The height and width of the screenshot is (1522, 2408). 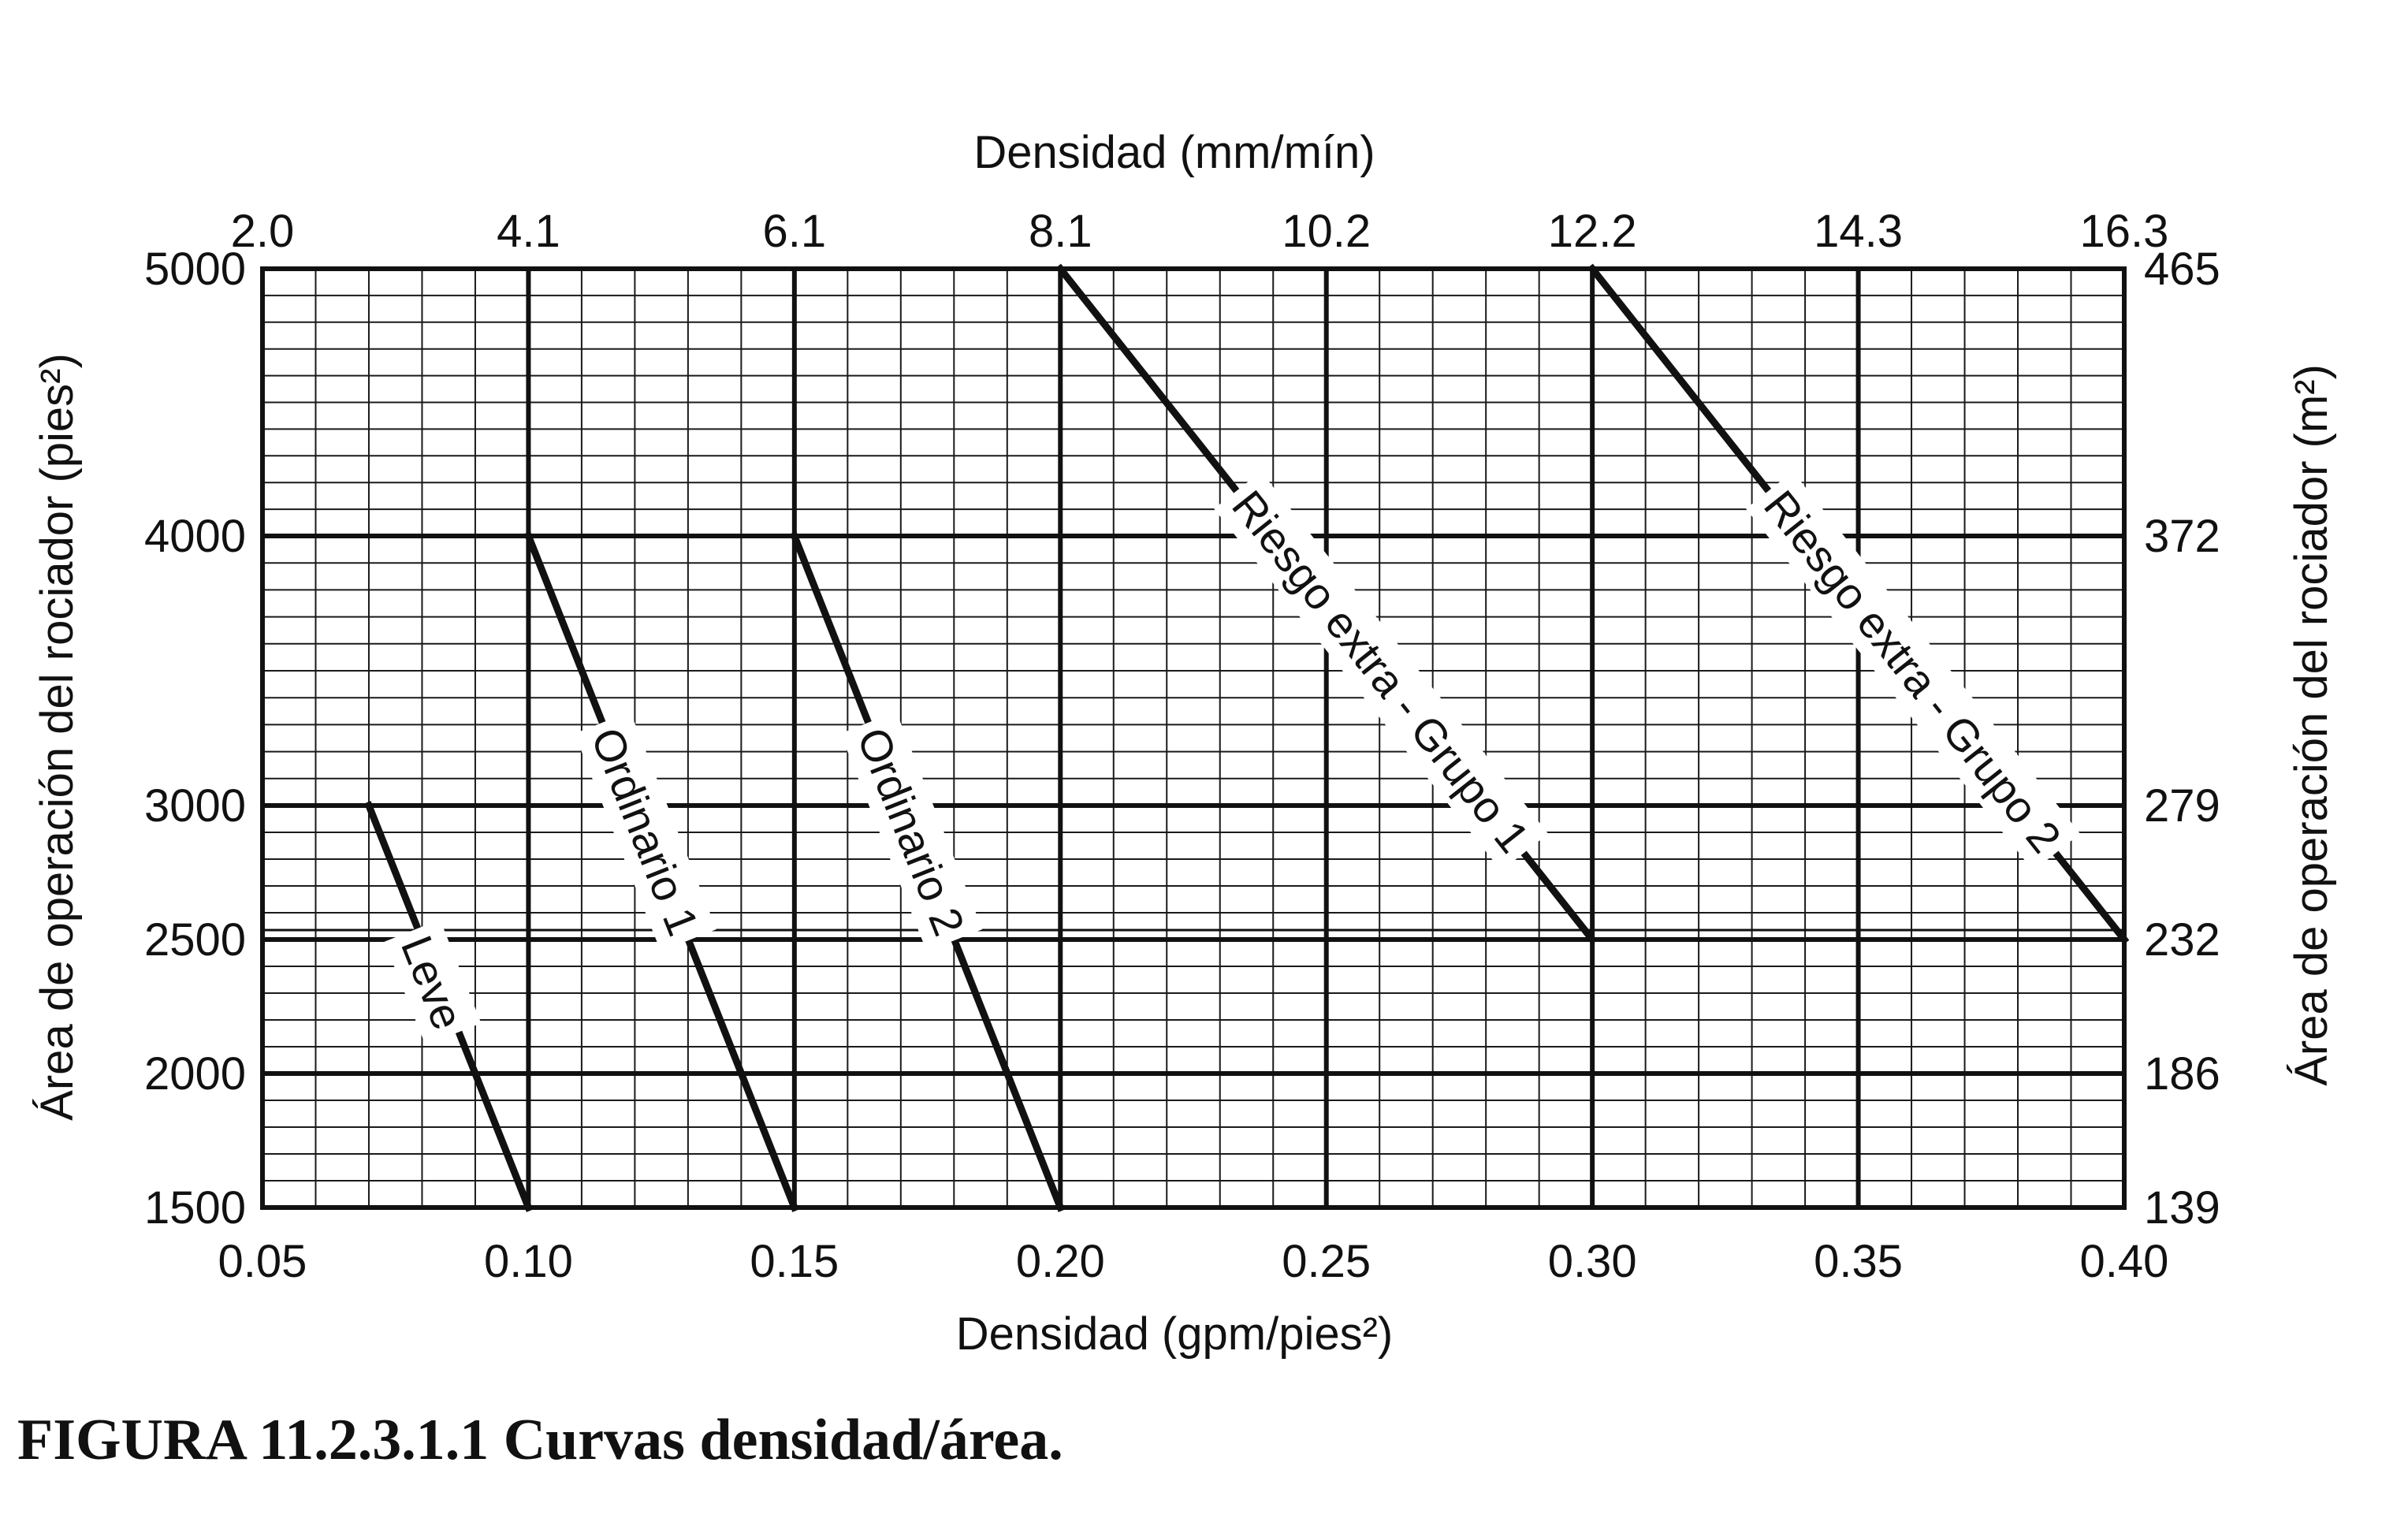 What do you see at coordinates (195, 536) in the screenshot?
I see `y-tick-left: 4000` at bounding box center [195, 536].